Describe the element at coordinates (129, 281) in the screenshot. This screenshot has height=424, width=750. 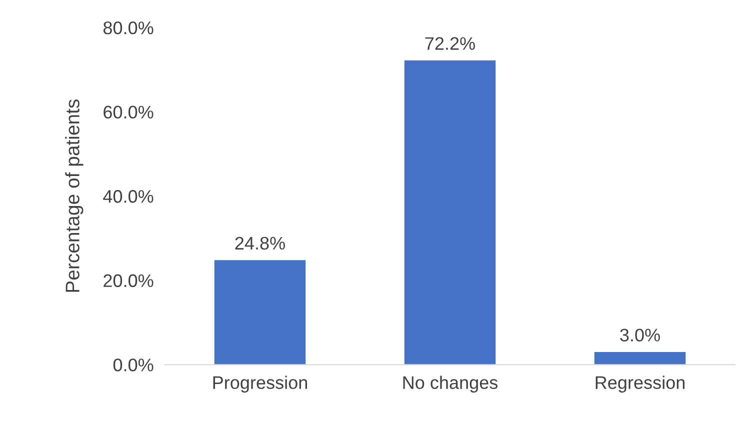
I see `y-tick-label: 20.0%` at that location.